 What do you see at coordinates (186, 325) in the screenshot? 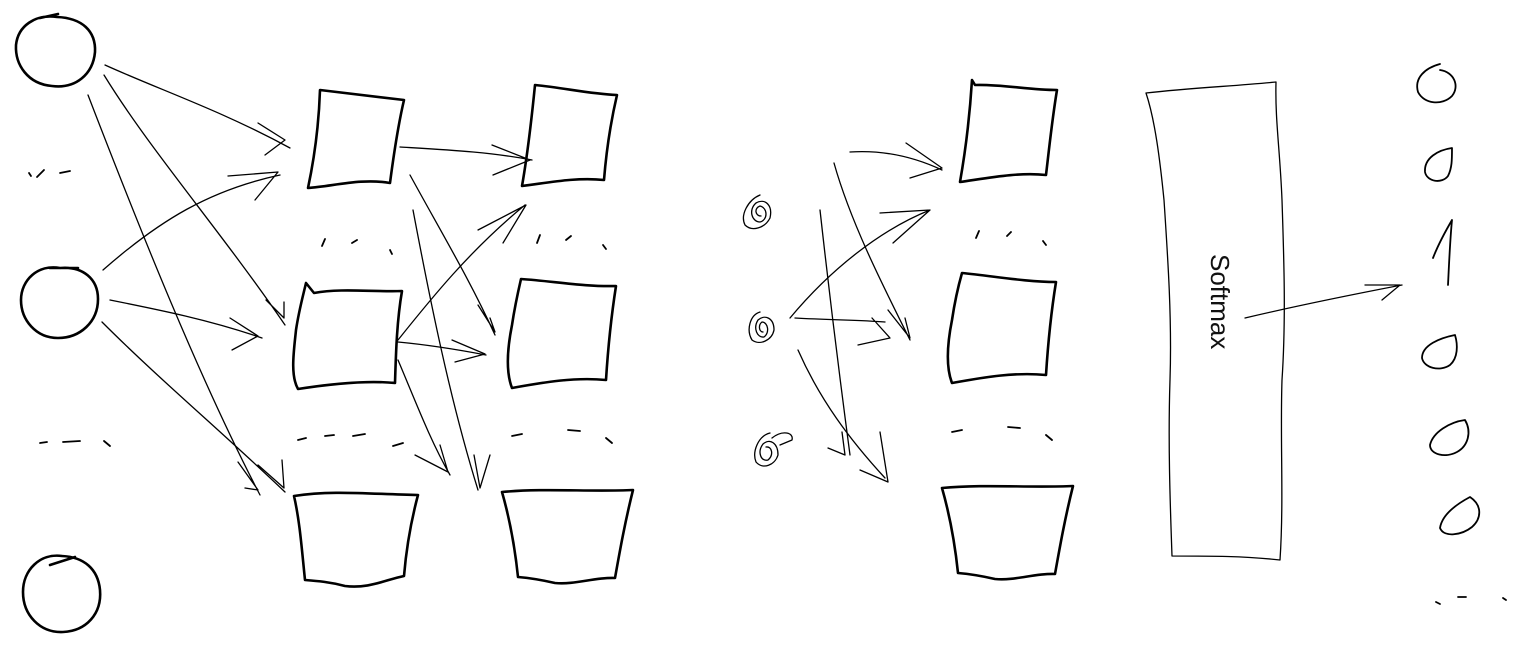
I see `arrow-in2-h1n2` at bounding box center [186, 325].